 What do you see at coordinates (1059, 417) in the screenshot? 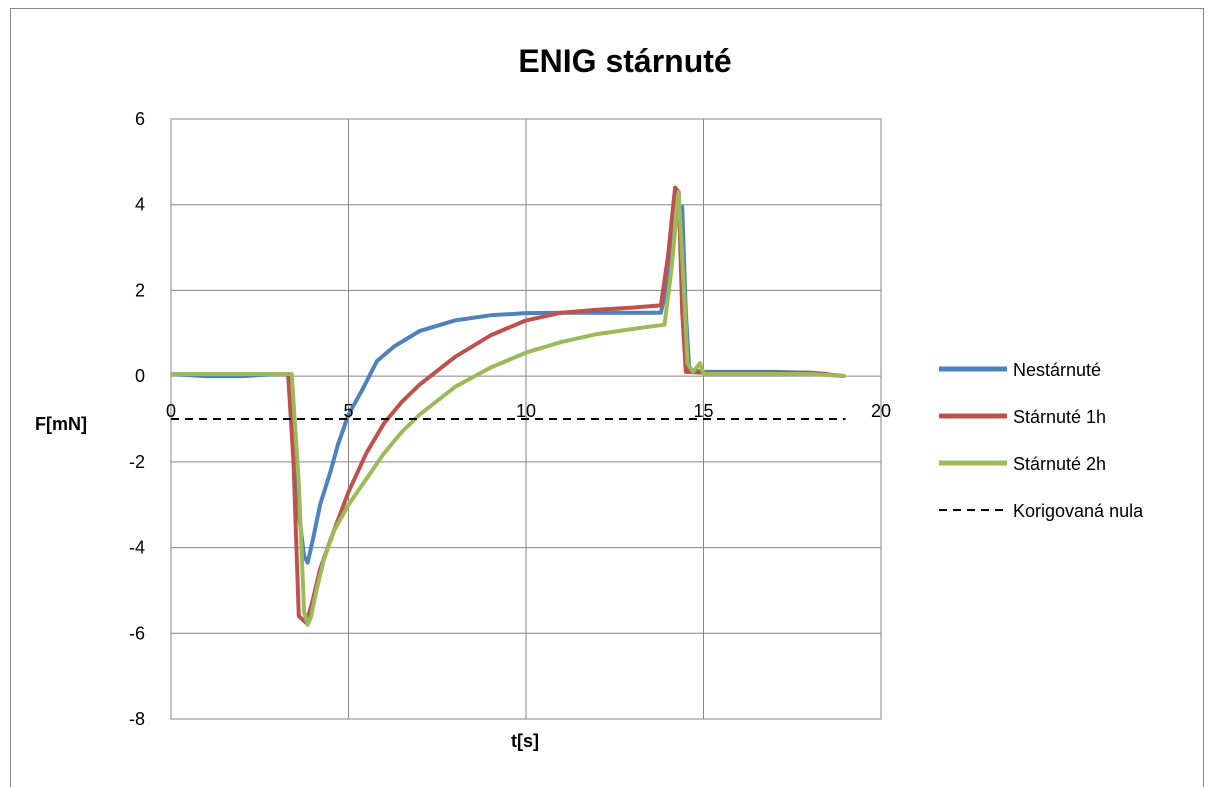
I see `legend-label: Stárnuté 1h` at bounding box center [1059, 417].